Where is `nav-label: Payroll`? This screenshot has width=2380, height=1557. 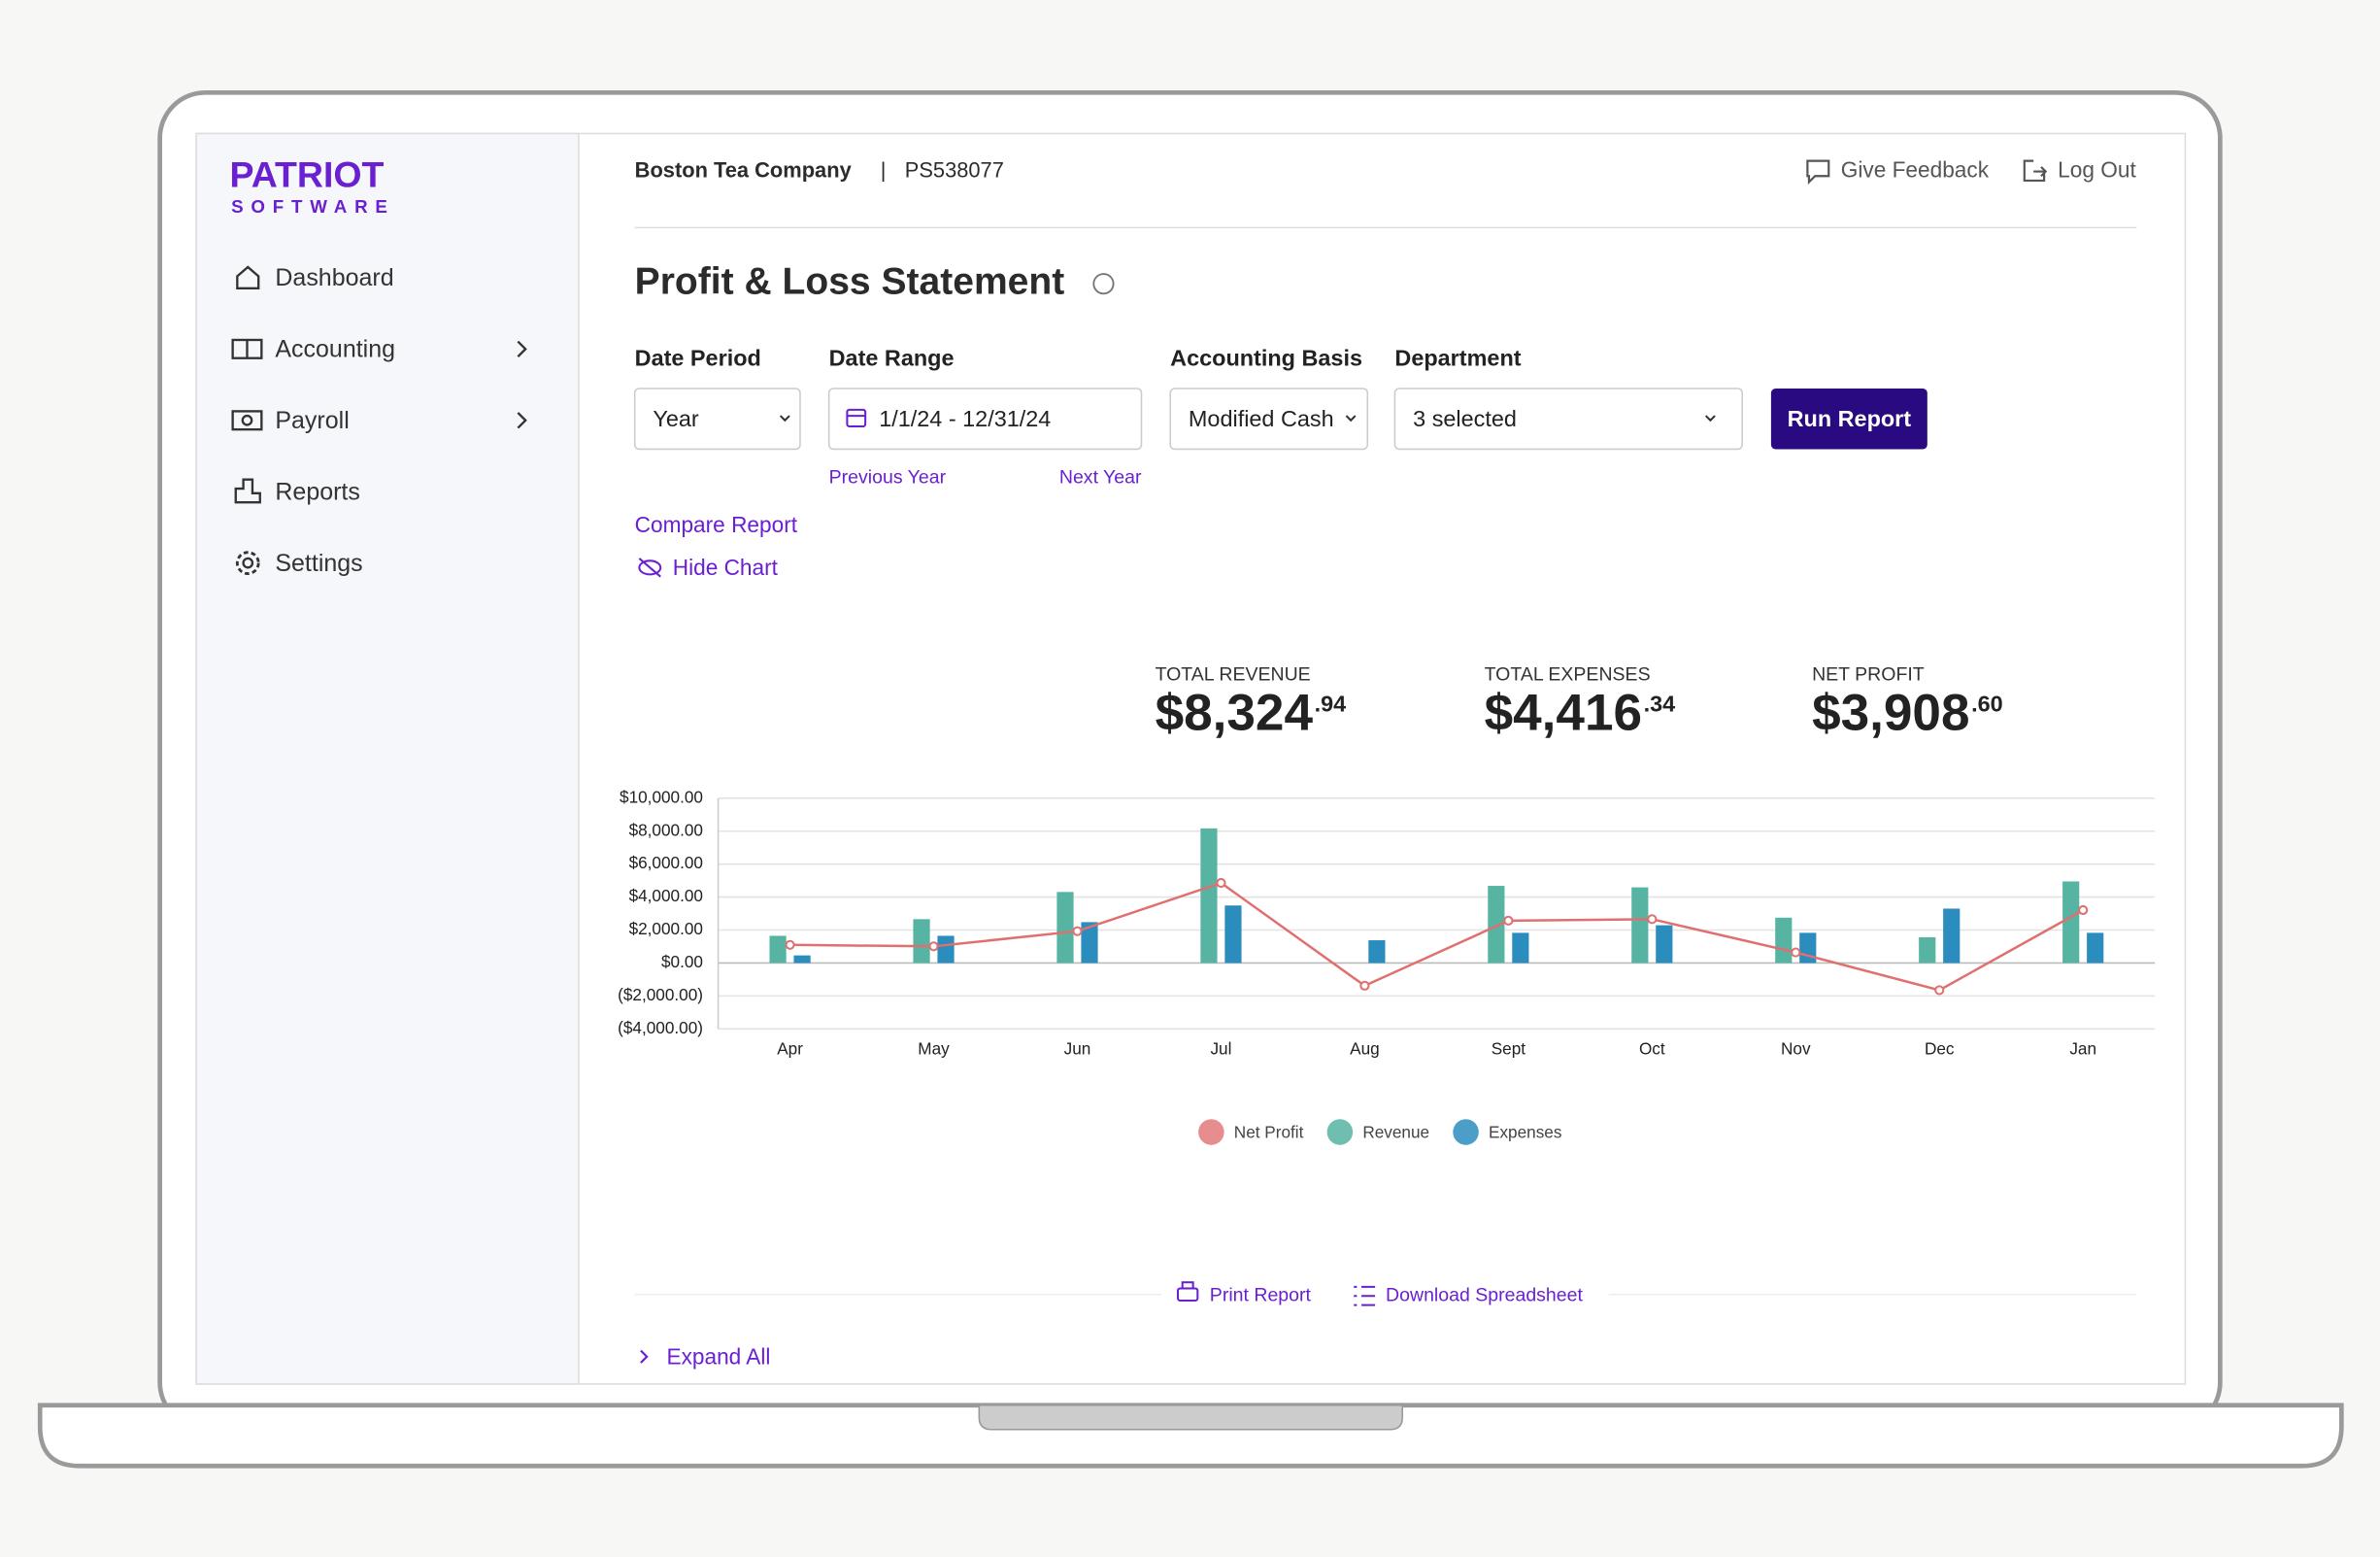
nav-label: Payroll is located at coordinates (312, 420).